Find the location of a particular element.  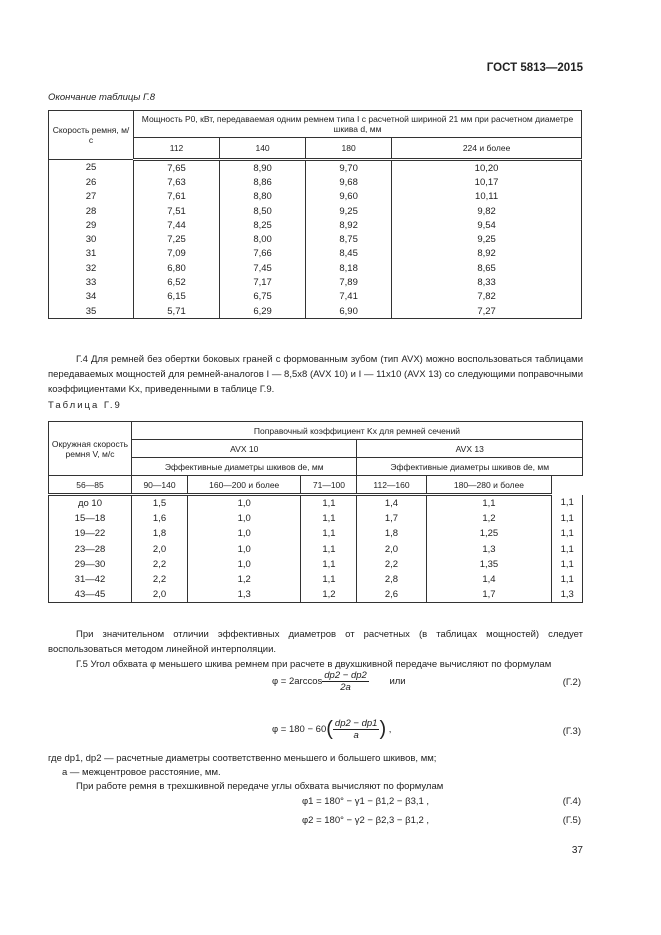

table-row: 29—30 2,2 1,0 1,1 2,2 1,35 1,1 is located at coordinates (315, 564).